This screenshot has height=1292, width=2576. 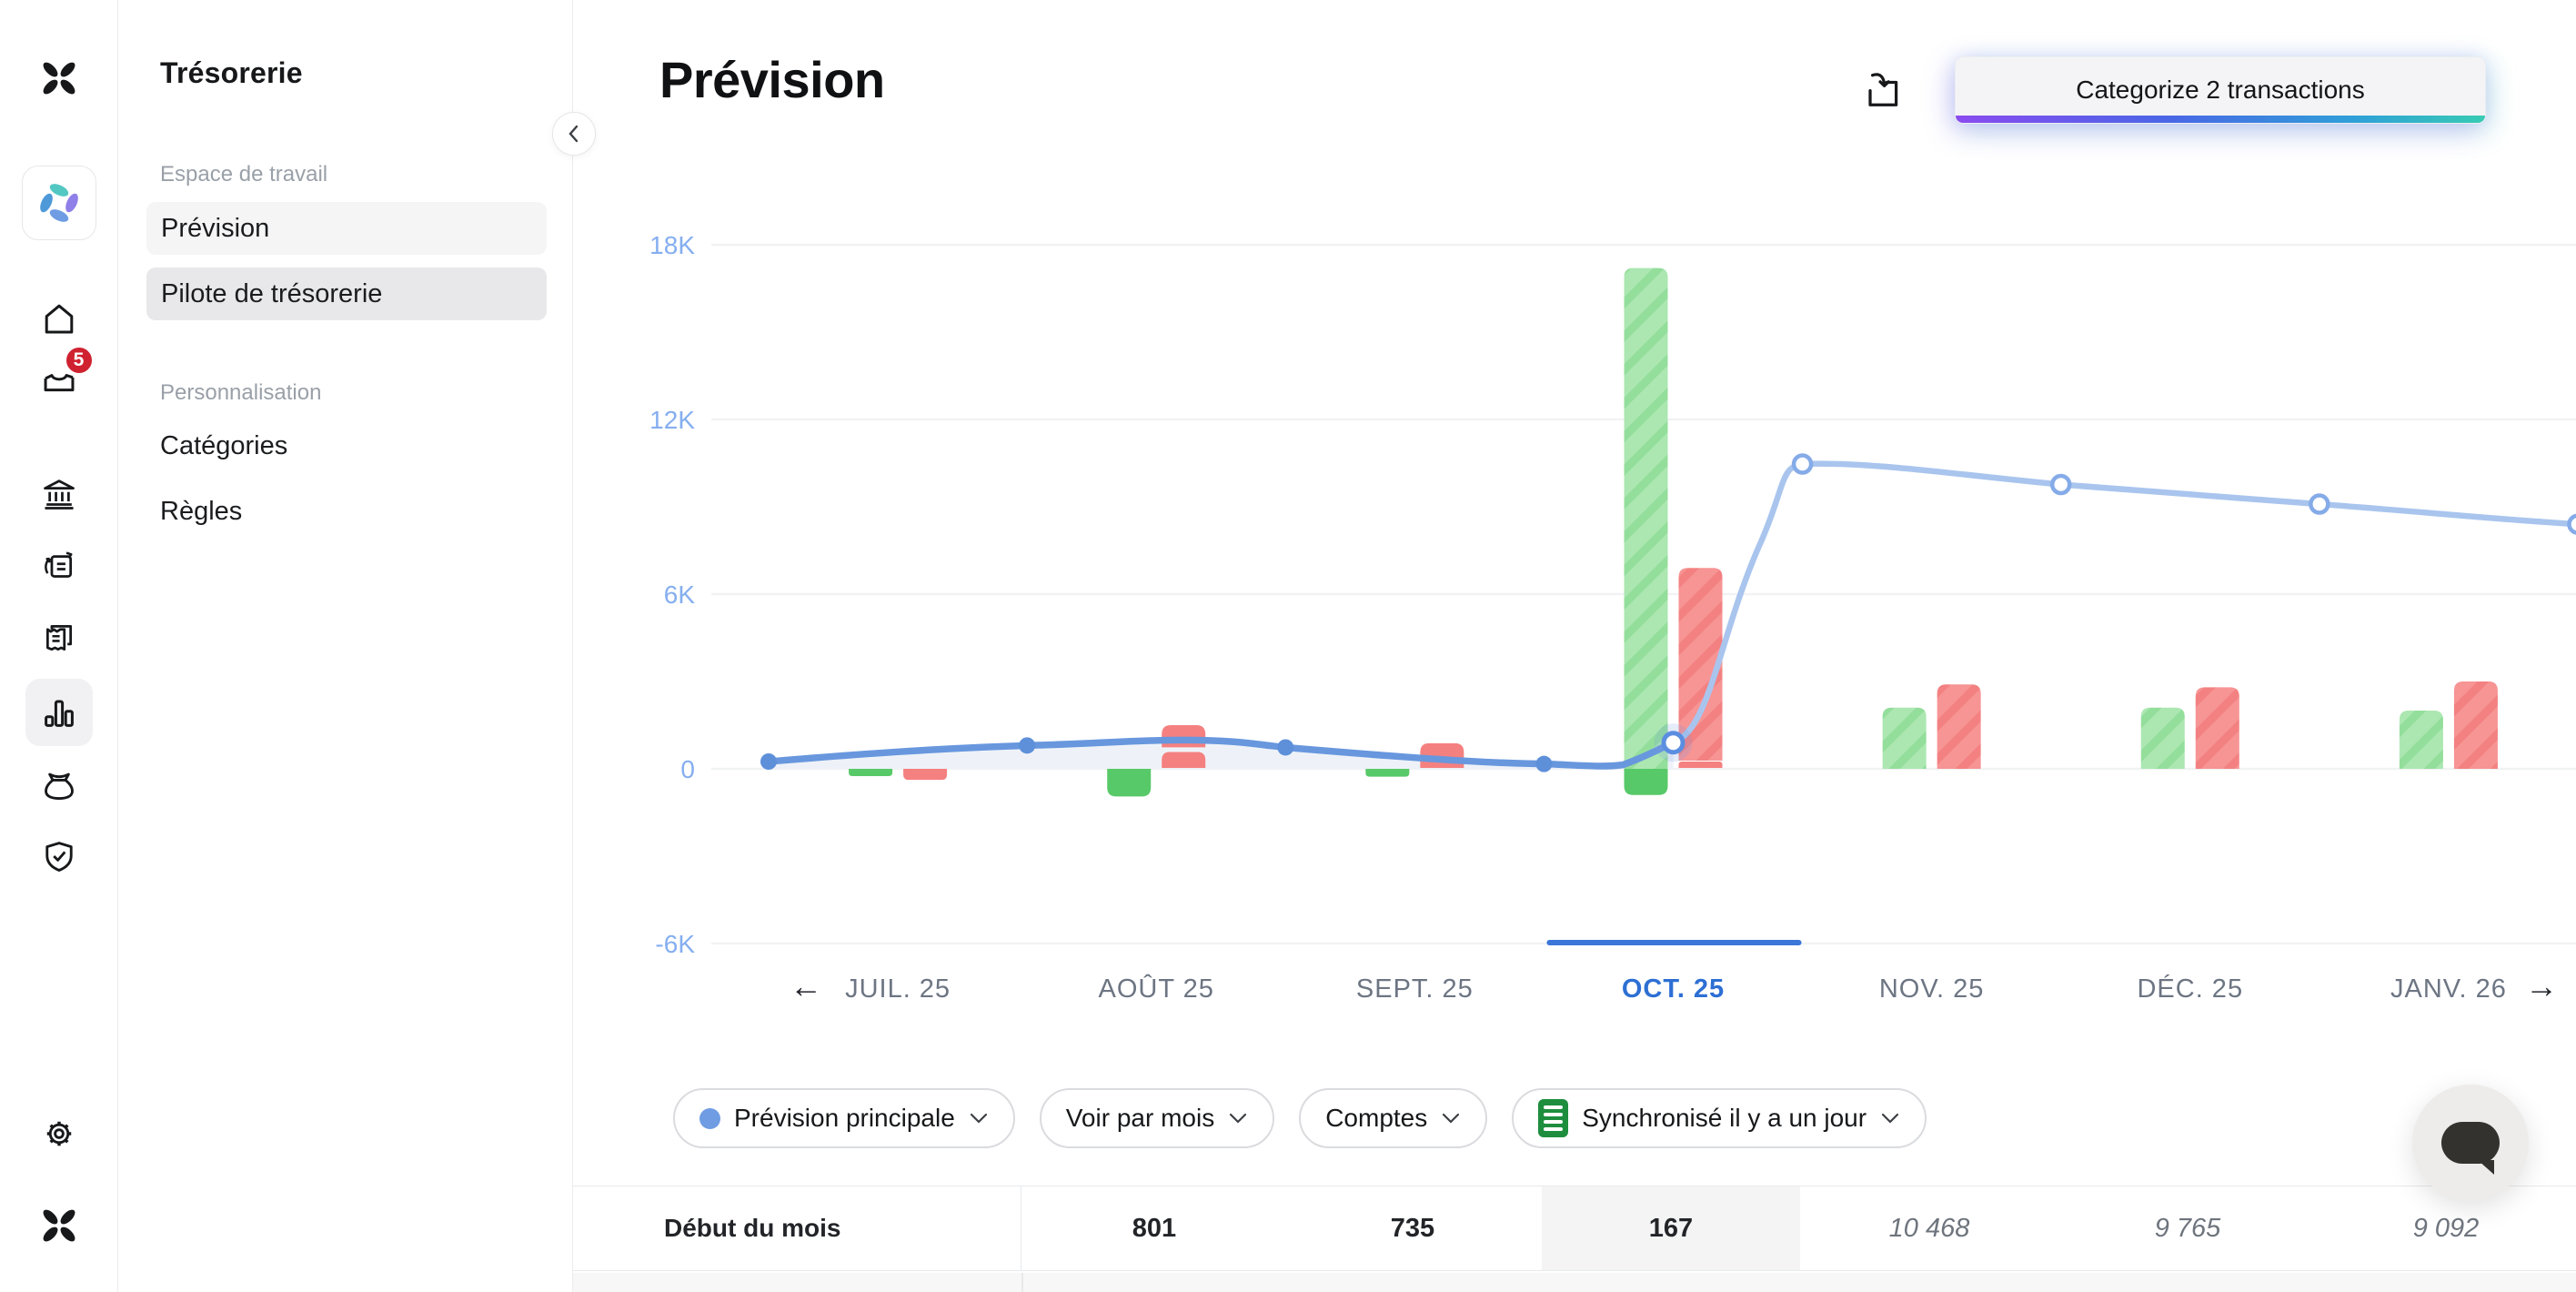 What do you see at coordinates (2187, 1228) in the screenshot?
I see `table-cell-dec: 9 765` at bounding box center [2187, 1228].